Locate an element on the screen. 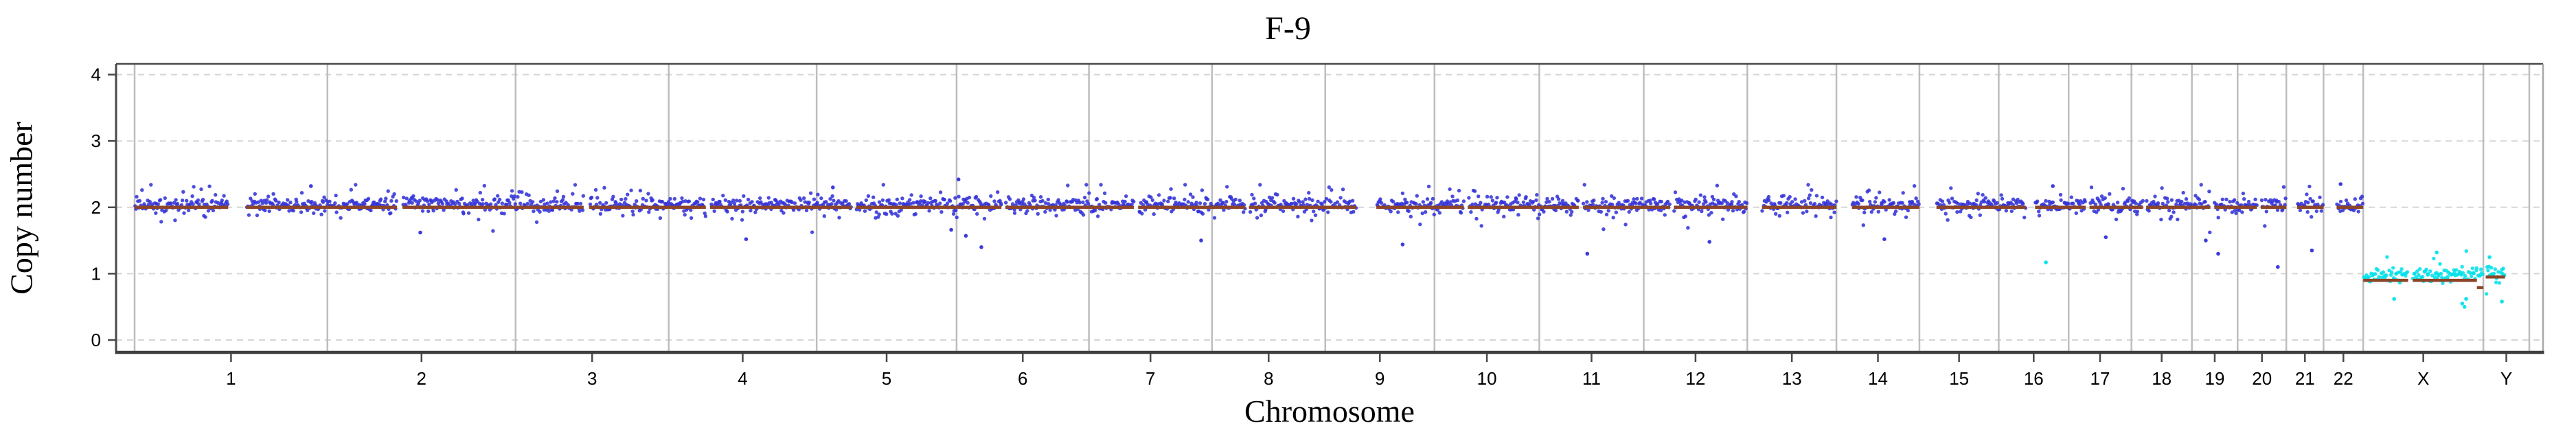 This screenshot has height=430, width=2576. x-tick-label-18: 18 is located at coordinates (2162, 378).